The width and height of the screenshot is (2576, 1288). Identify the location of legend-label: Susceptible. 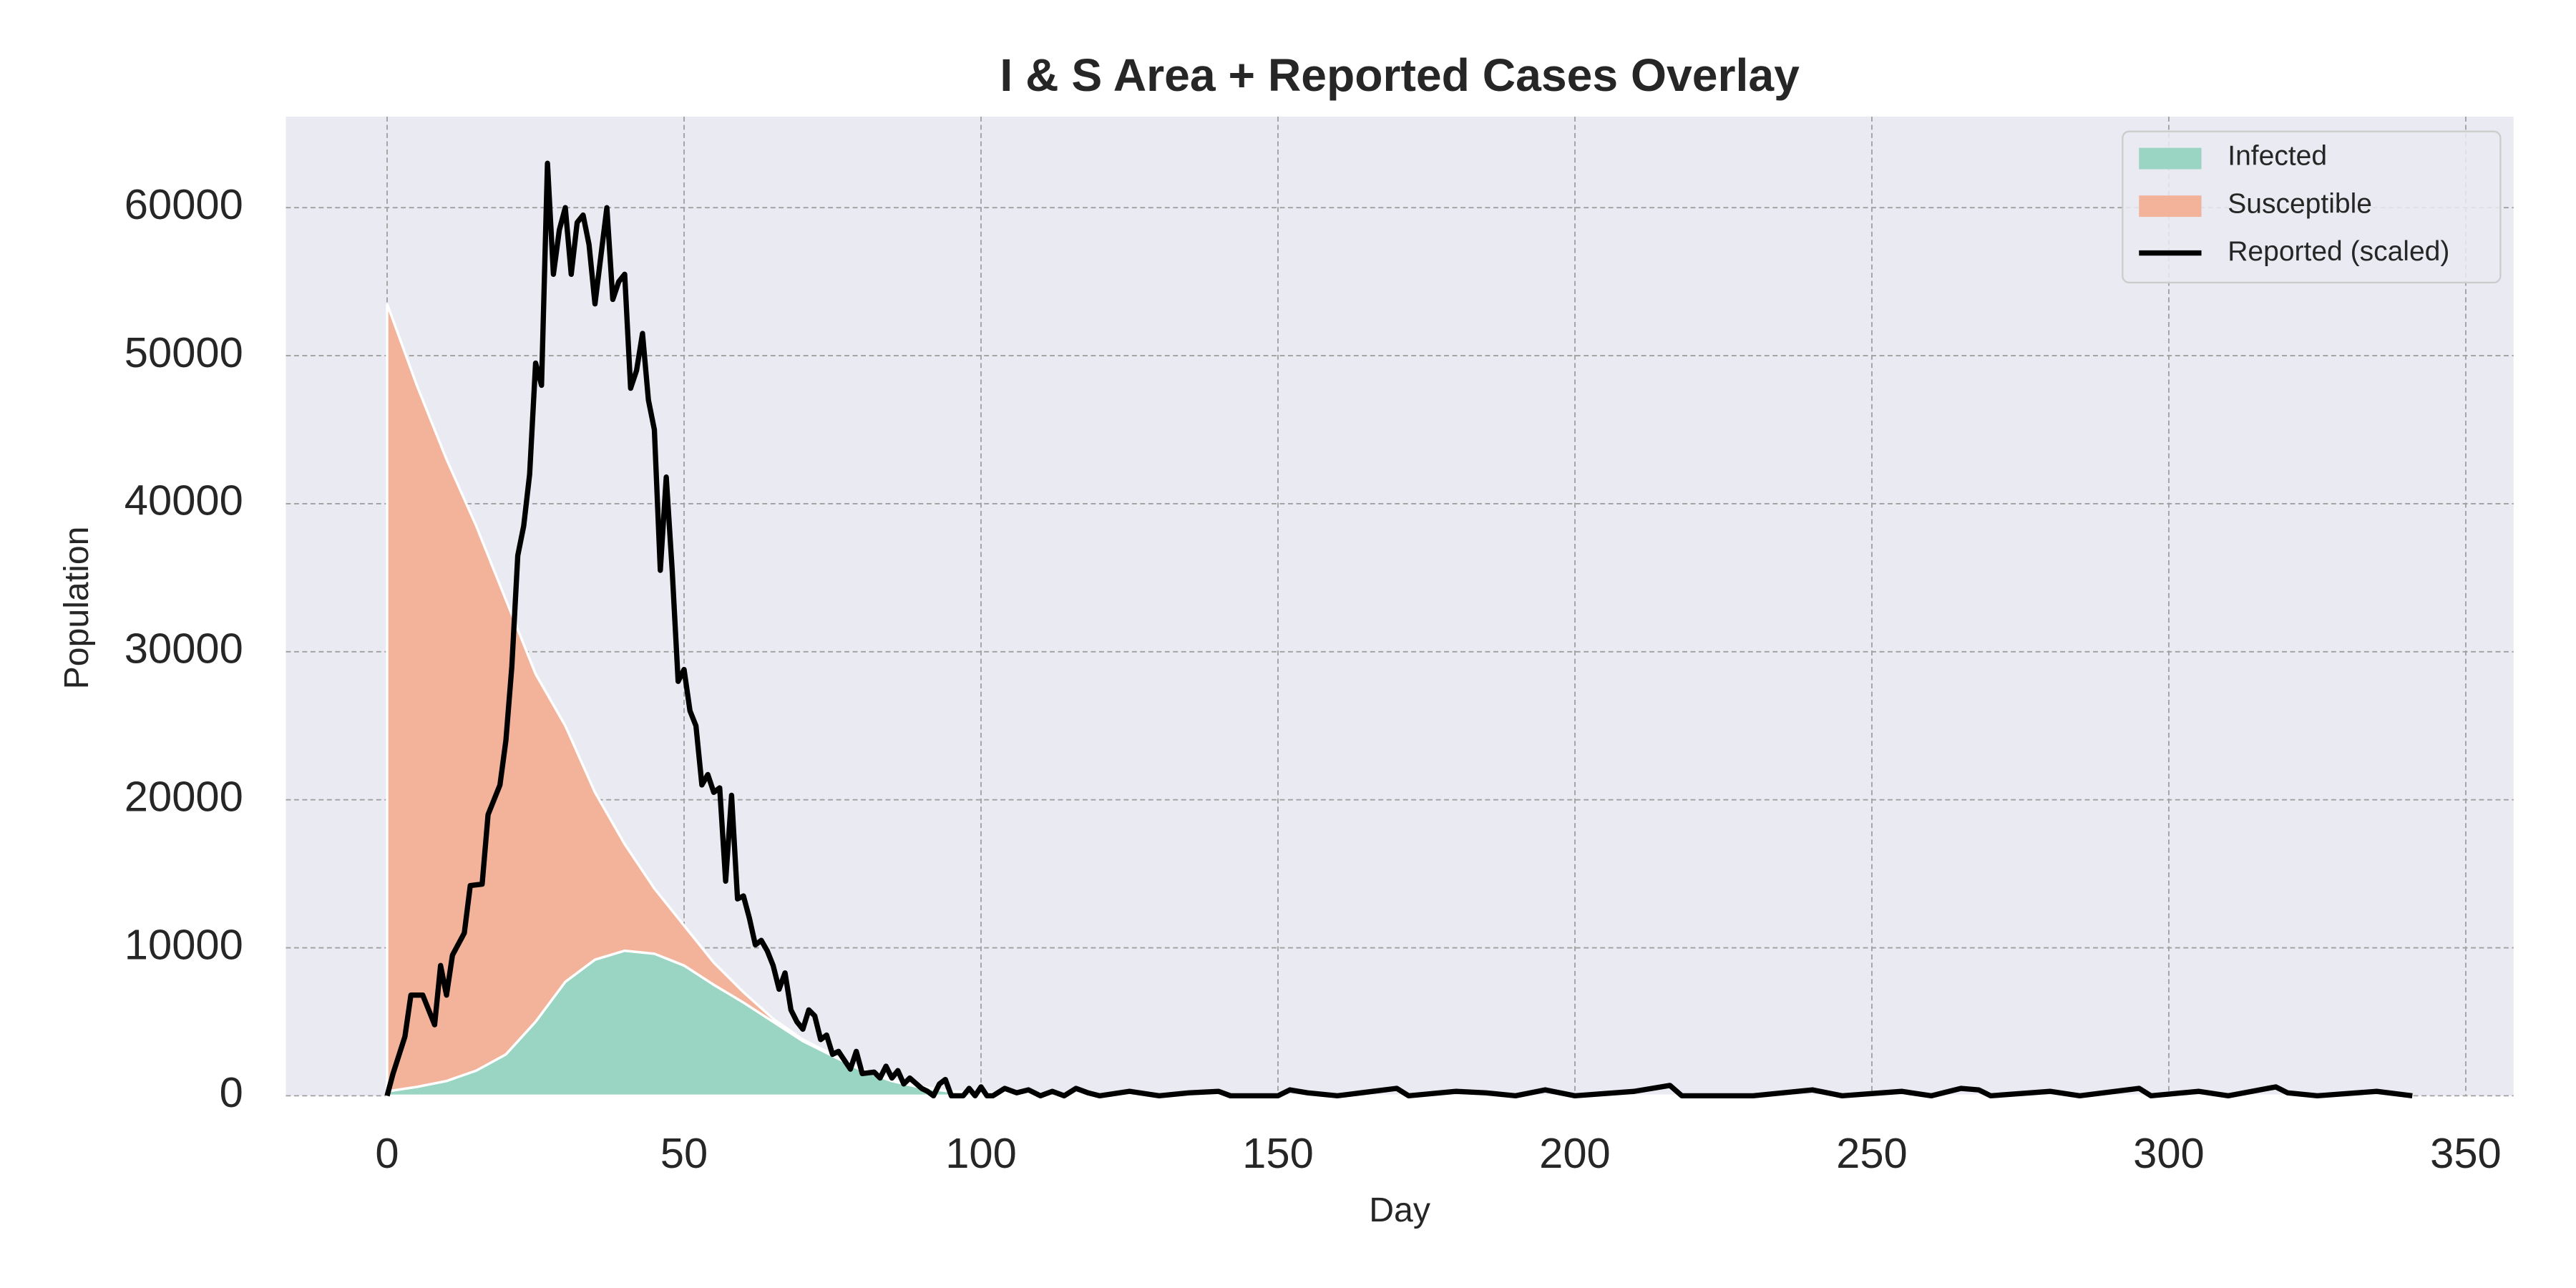
(2300, 203).